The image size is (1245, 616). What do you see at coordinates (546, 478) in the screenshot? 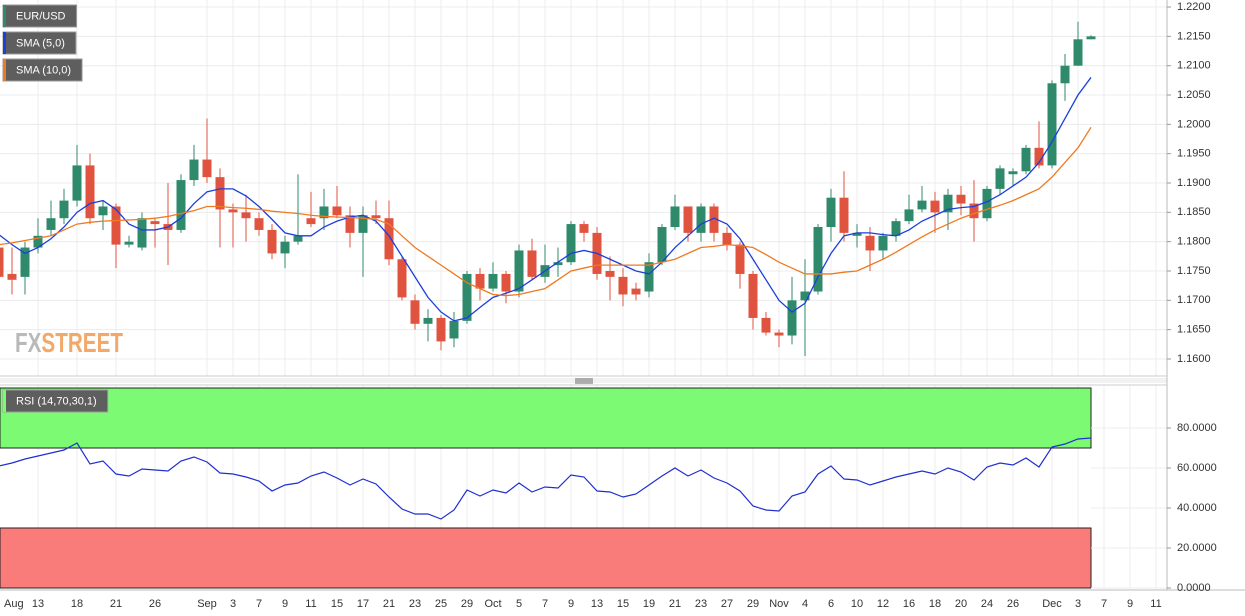
I see `rsi-line` at bounding box center [546, 478].